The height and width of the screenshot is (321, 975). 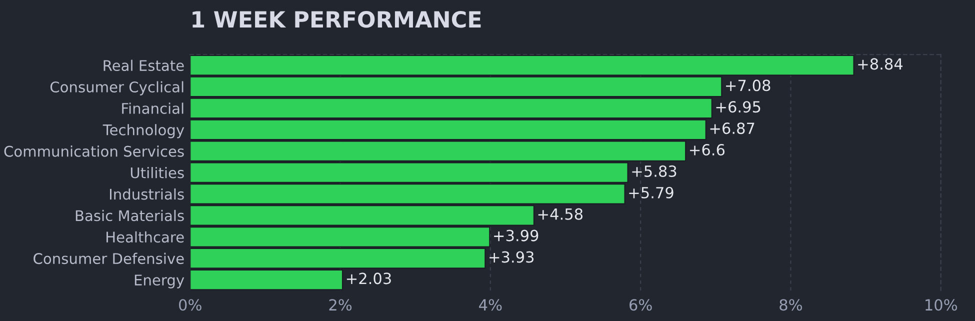 I want to click on x-tick-label: 6%, so click(x=641, y=305).